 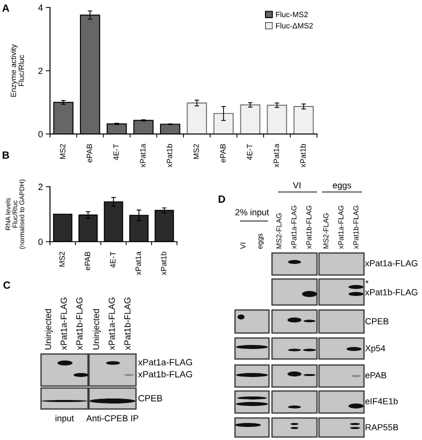 I want to click on text: C, so click(x=6, y=285).